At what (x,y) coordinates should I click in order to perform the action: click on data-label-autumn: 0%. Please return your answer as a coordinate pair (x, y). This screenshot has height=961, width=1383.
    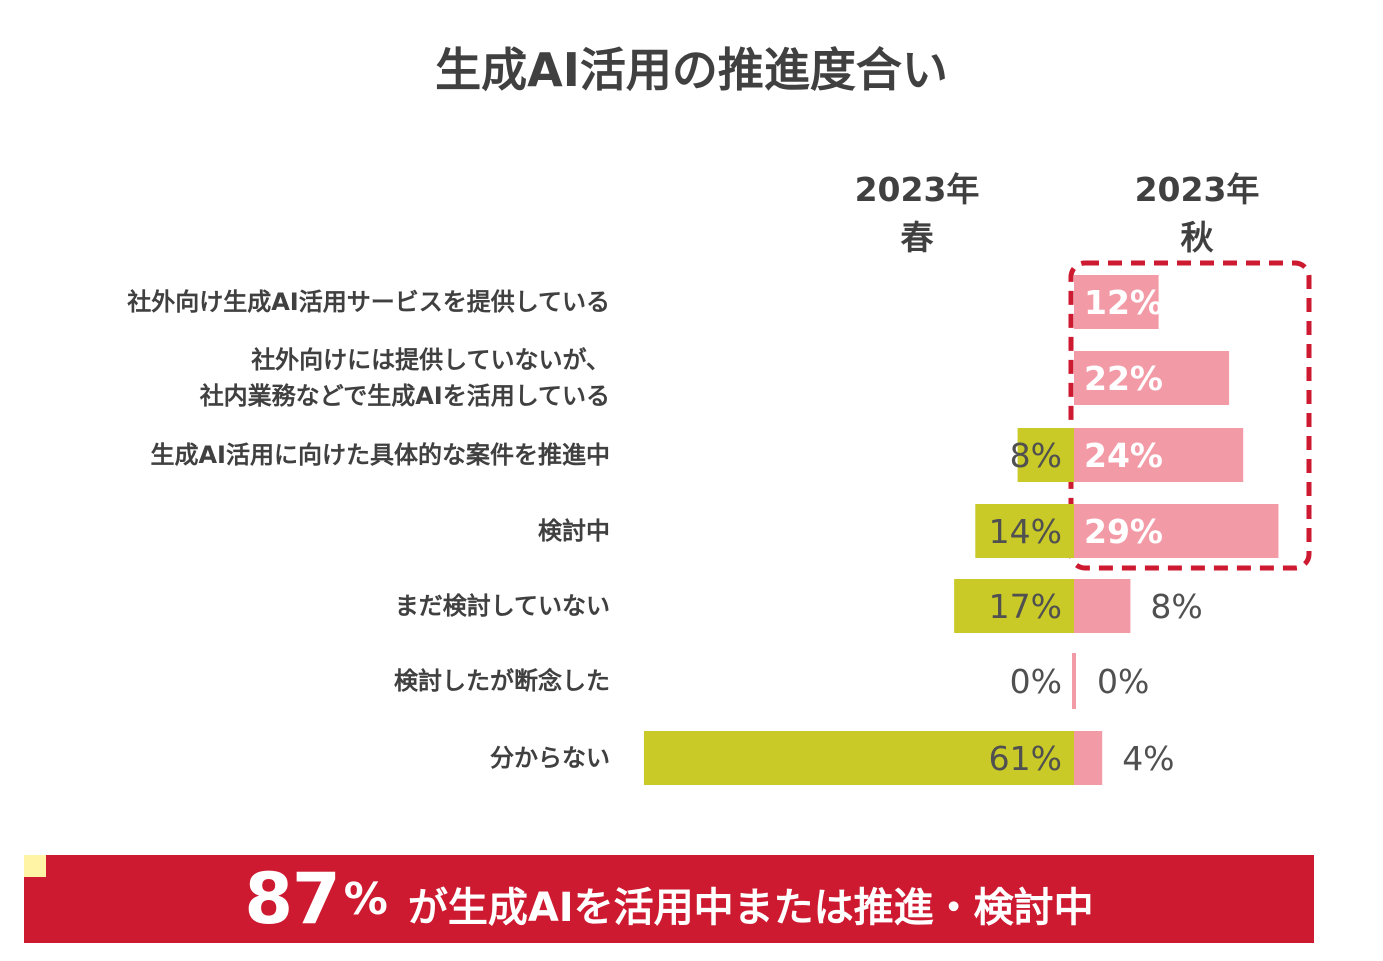
    Looking at the image, I should click on (1123, 681).